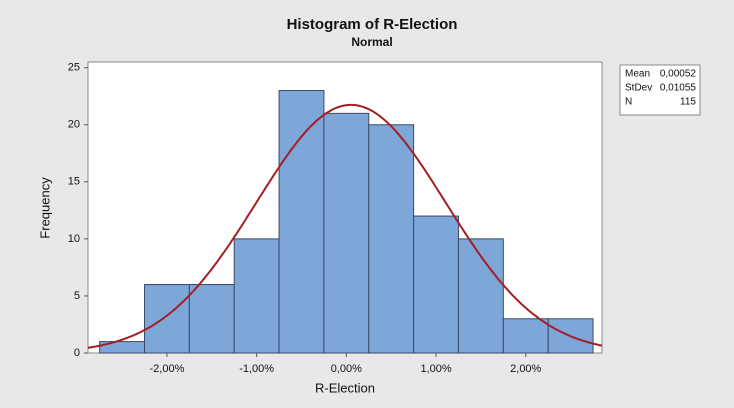  What do you see at coordinates (167, 369) in the screenshot?
I see `x-tick-label: -2,00%` at bounding box center [167, 369].